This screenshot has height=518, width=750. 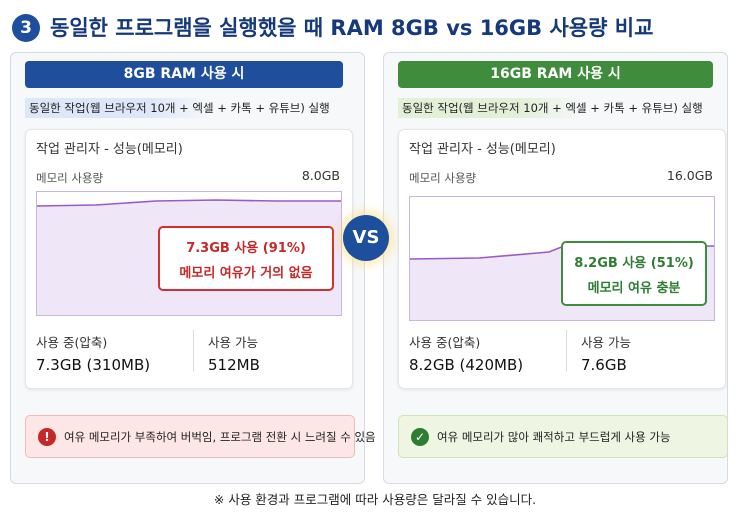 What do you see at coordinates (554, 436) in the screenshot?
I see `note-text: 여유 메모리가 많아 쾌적하고 부드럽게 사용 가능` at bounding box center [554, 436].